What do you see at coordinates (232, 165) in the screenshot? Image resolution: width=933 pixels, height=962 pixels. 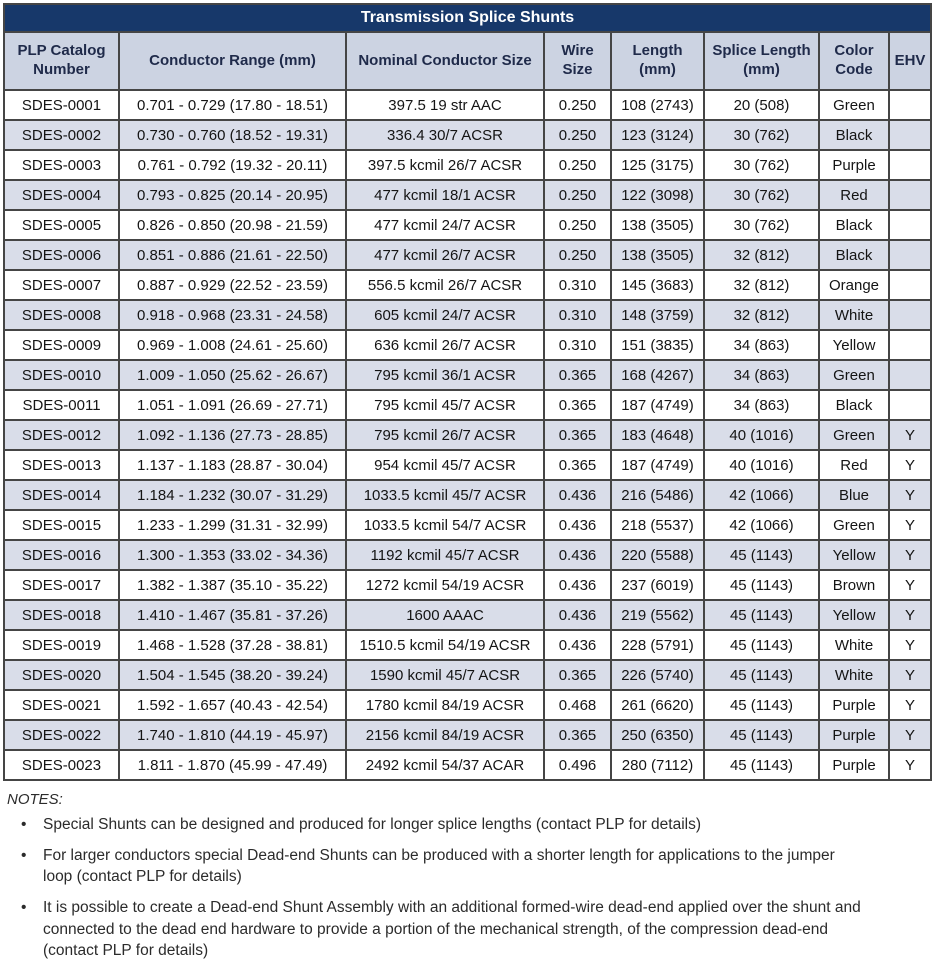 I see `cell-conductor-range: 0.761 - 0.792 (19.32 - 20.11)` at bounding box center [232, 165].